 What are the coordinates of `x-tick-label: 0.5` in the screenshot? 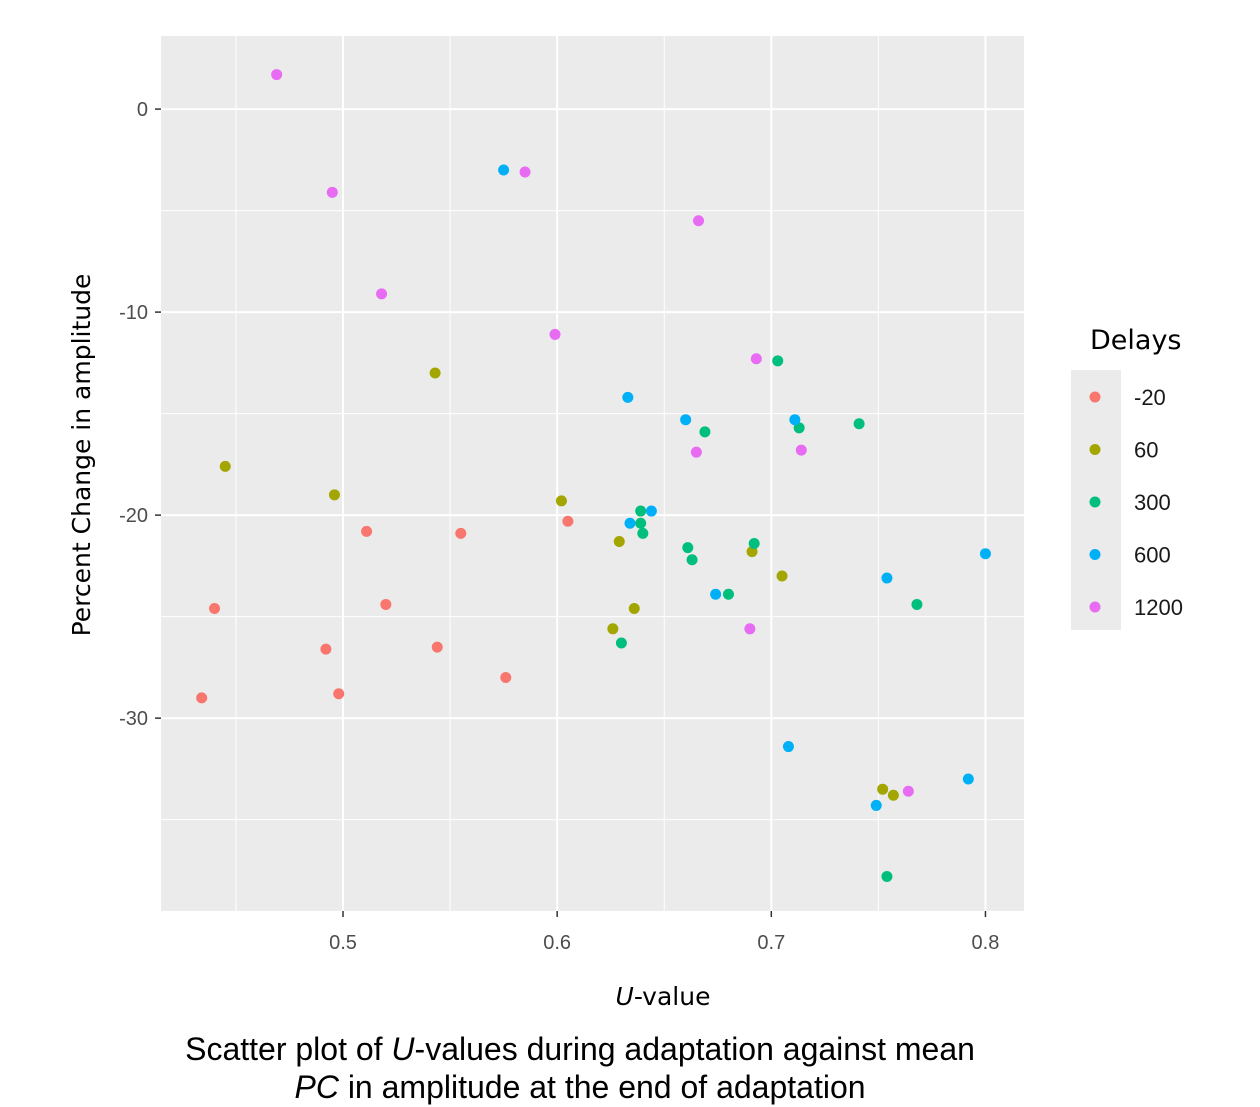 It's located at (343, 943).